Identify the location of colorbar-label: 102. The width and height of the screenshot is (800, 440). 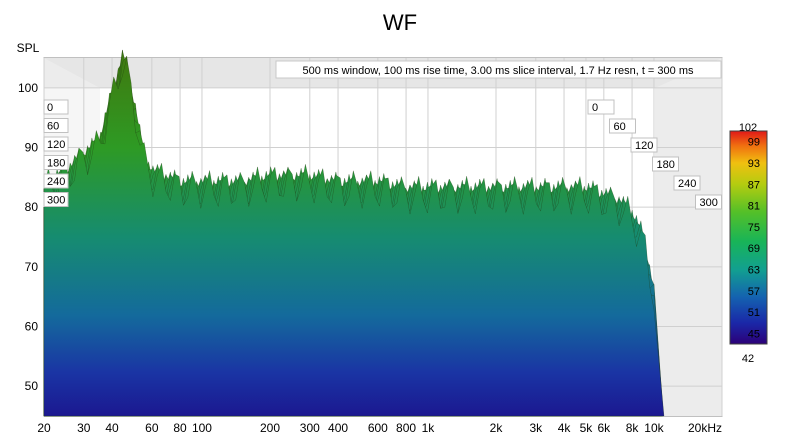
(748, 128).